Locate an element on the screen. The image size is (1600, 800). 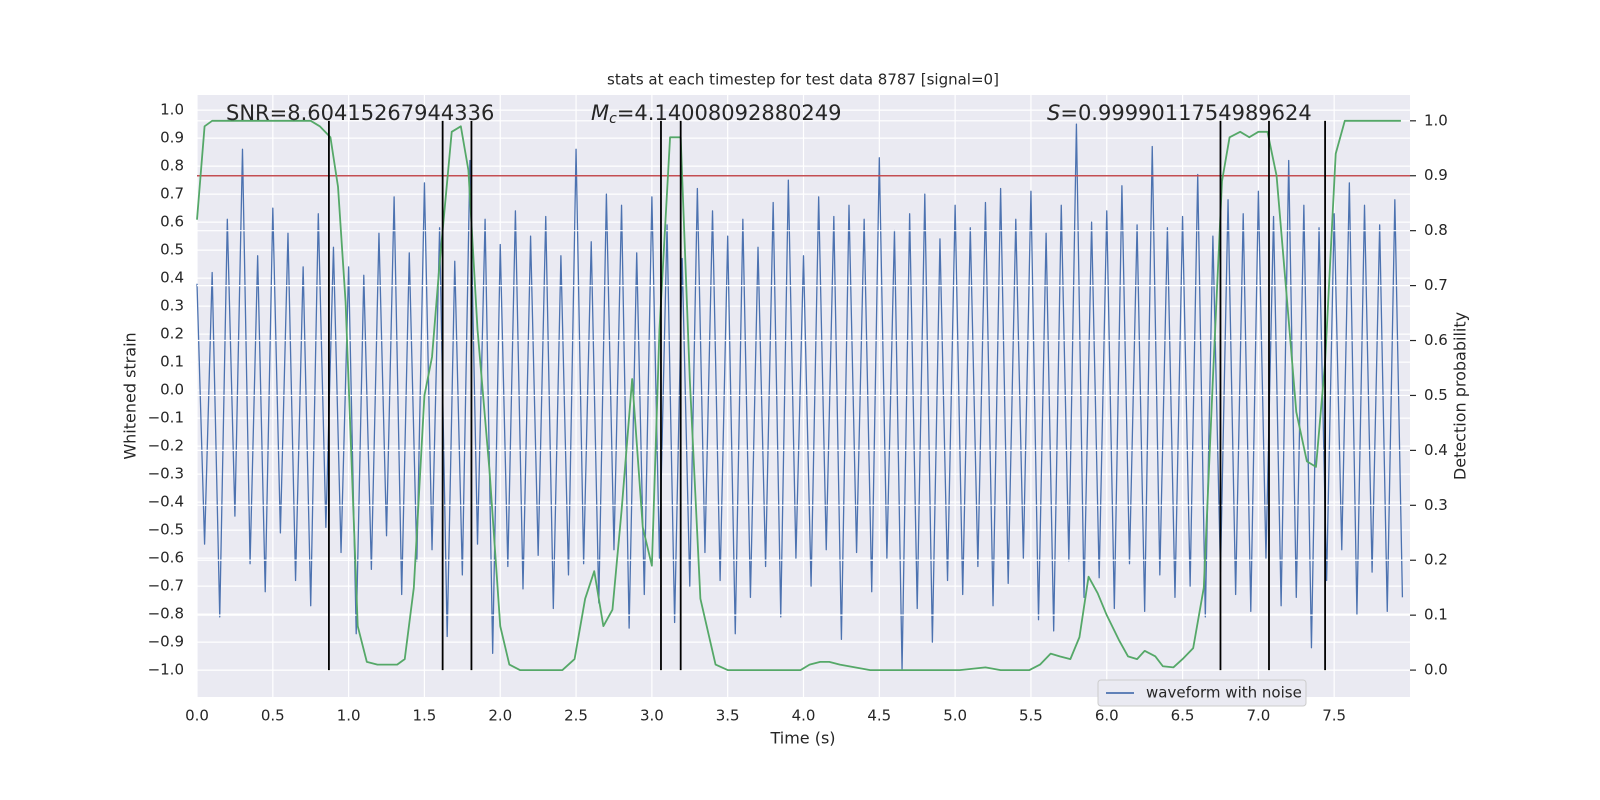
y-axis-label: Whitened strain is located at coordinates (130, 395).